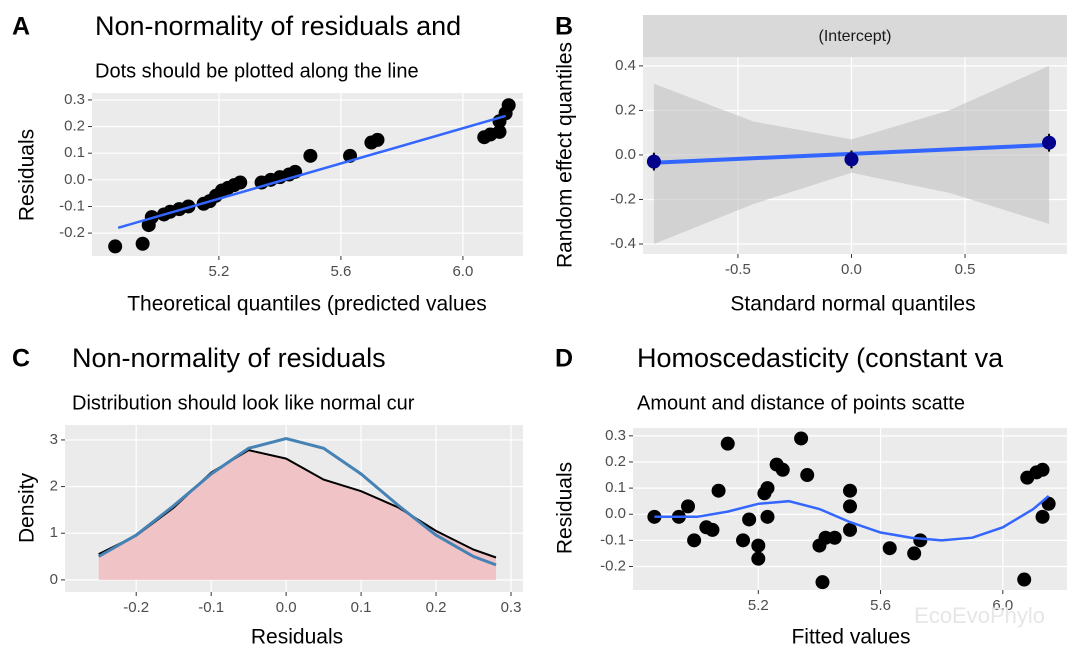 The width and height of the screenshot is (1080, 667). What do you see at coordinates (965, 269) in the screenshot?
I see `x-tick-label: 0.5` at bounding box center [965, 269].